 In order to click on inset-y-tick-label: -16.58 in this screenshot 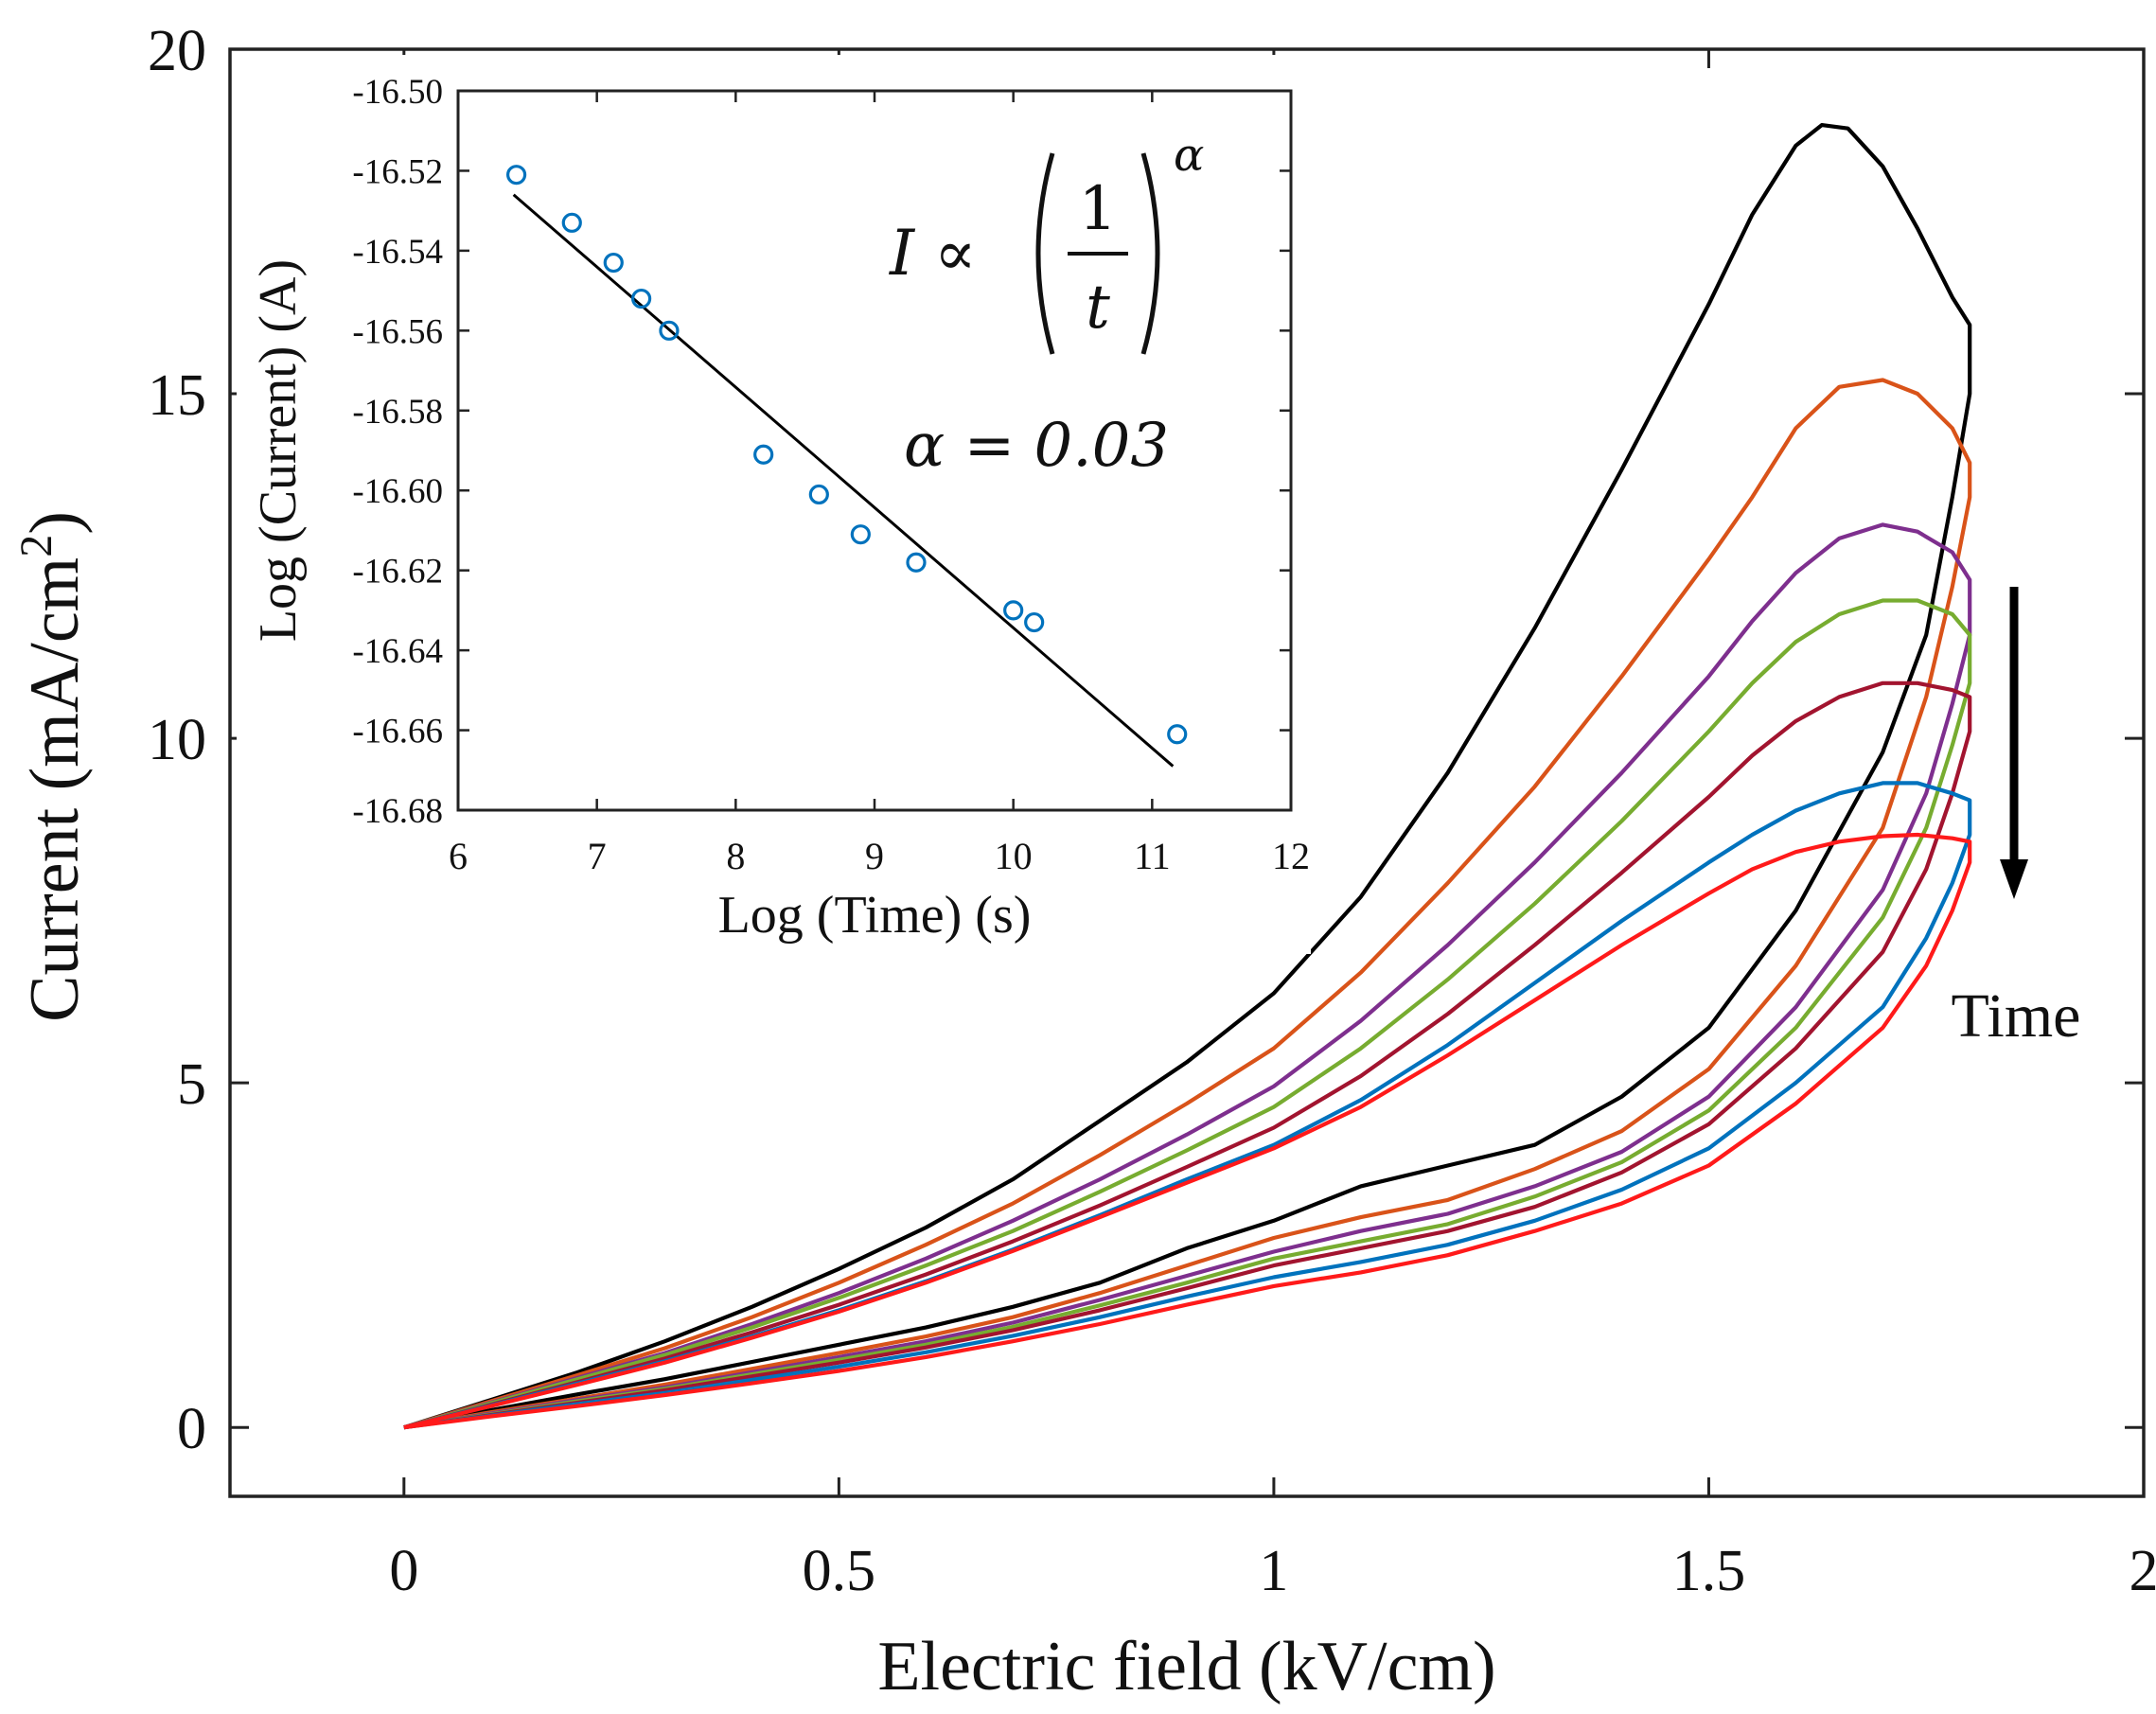, I will do `click(397, 412)`.